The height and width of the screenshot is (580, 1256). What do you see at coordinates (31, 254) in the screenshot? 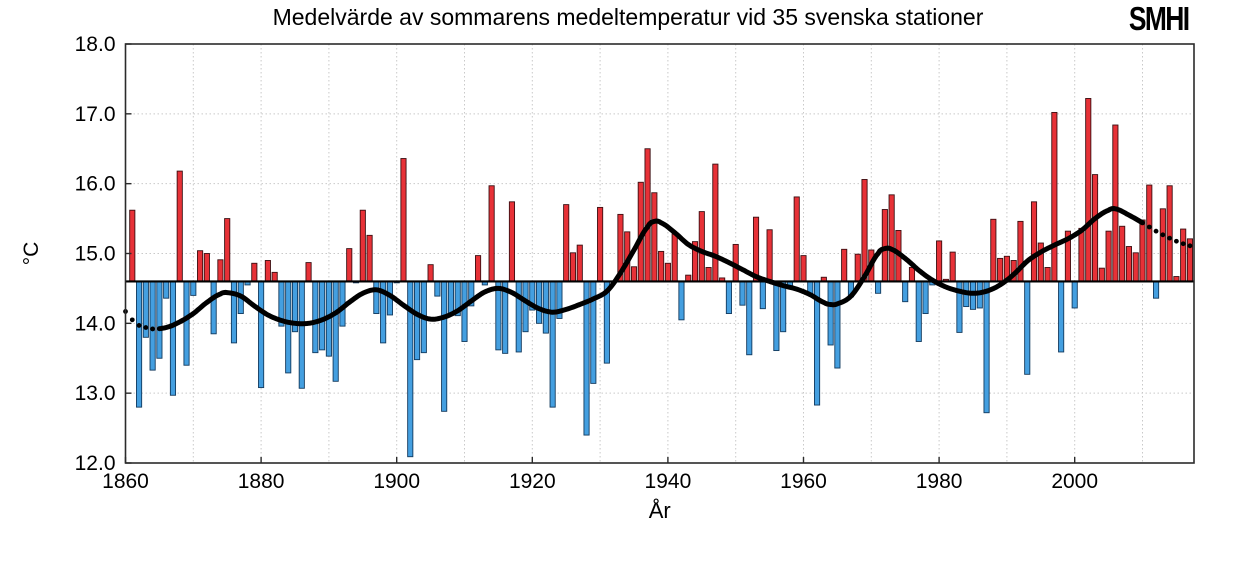
I see `y-axis-label: °C` at bounding box center [31, 254].